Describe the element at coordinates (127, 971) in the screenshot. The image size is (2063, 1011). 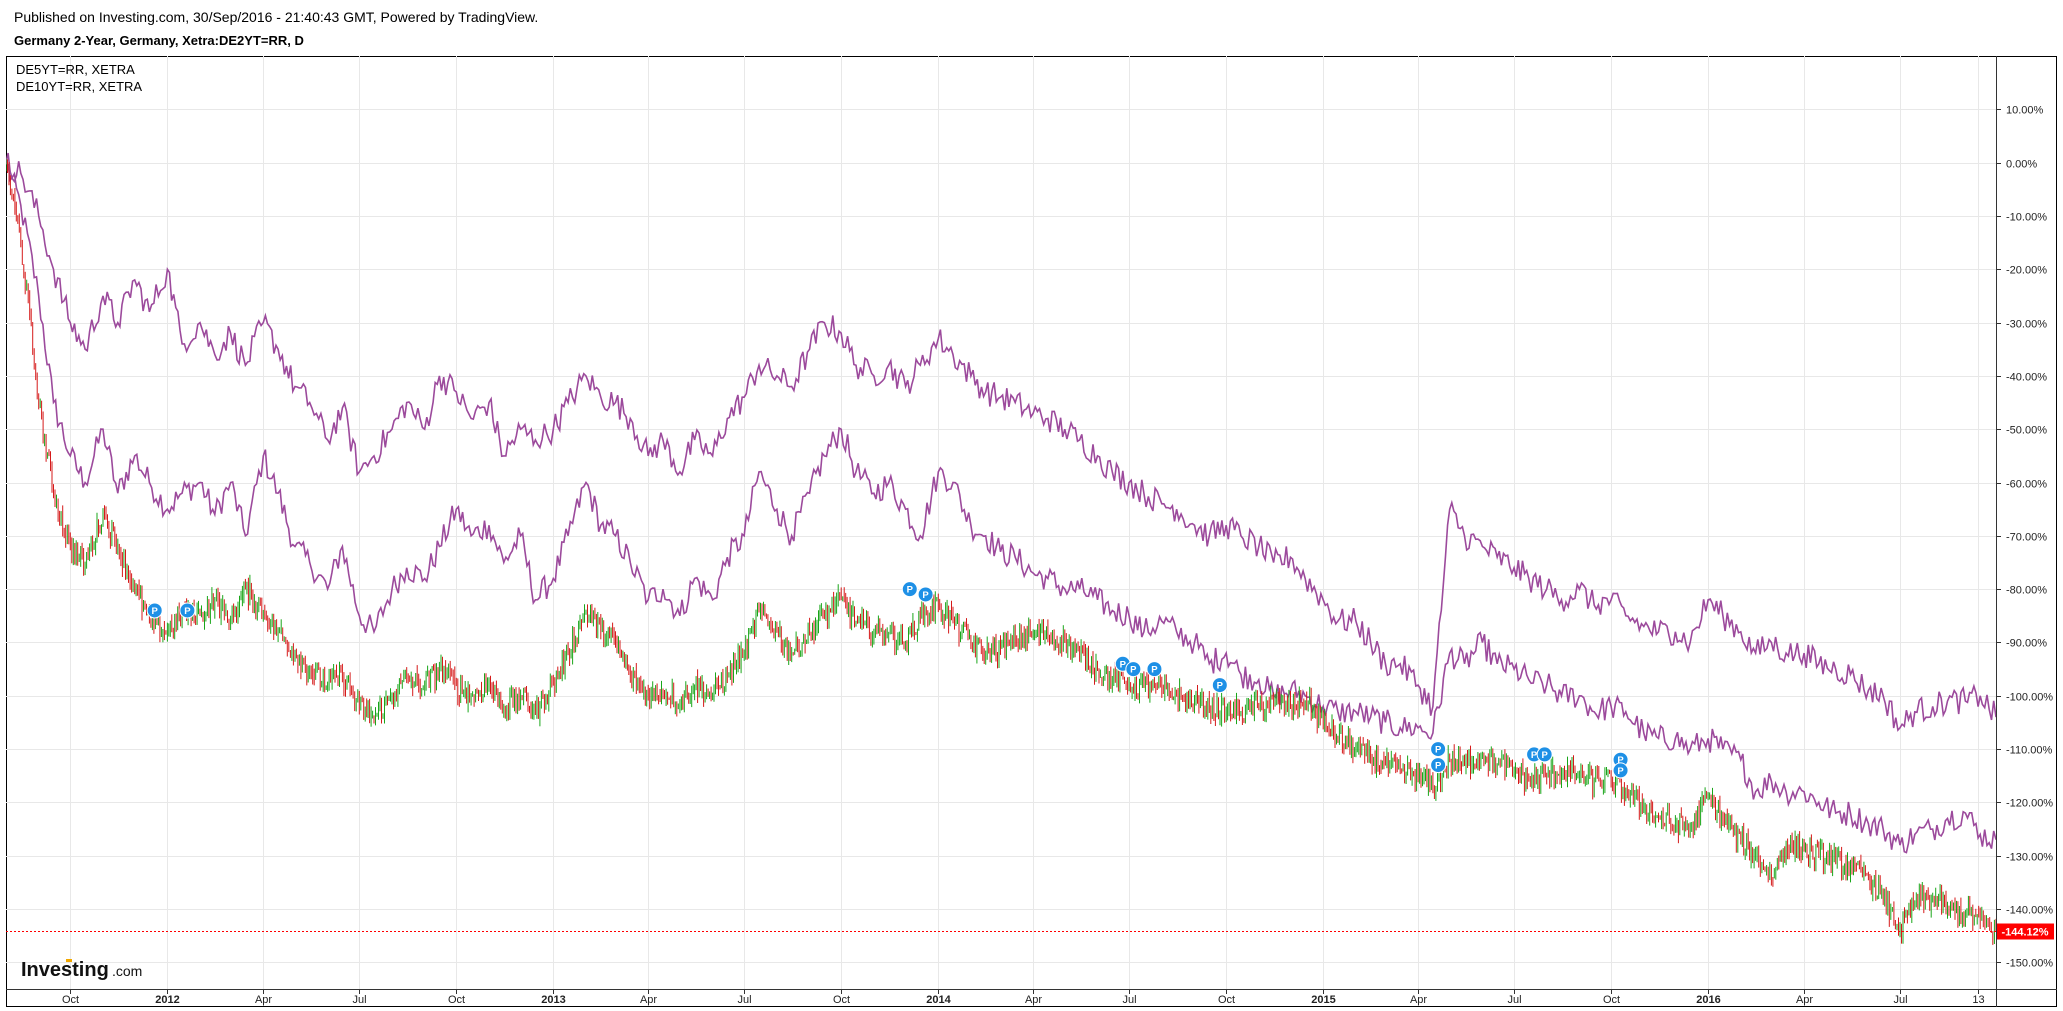
I see `logo-suffix: .com` at that location.